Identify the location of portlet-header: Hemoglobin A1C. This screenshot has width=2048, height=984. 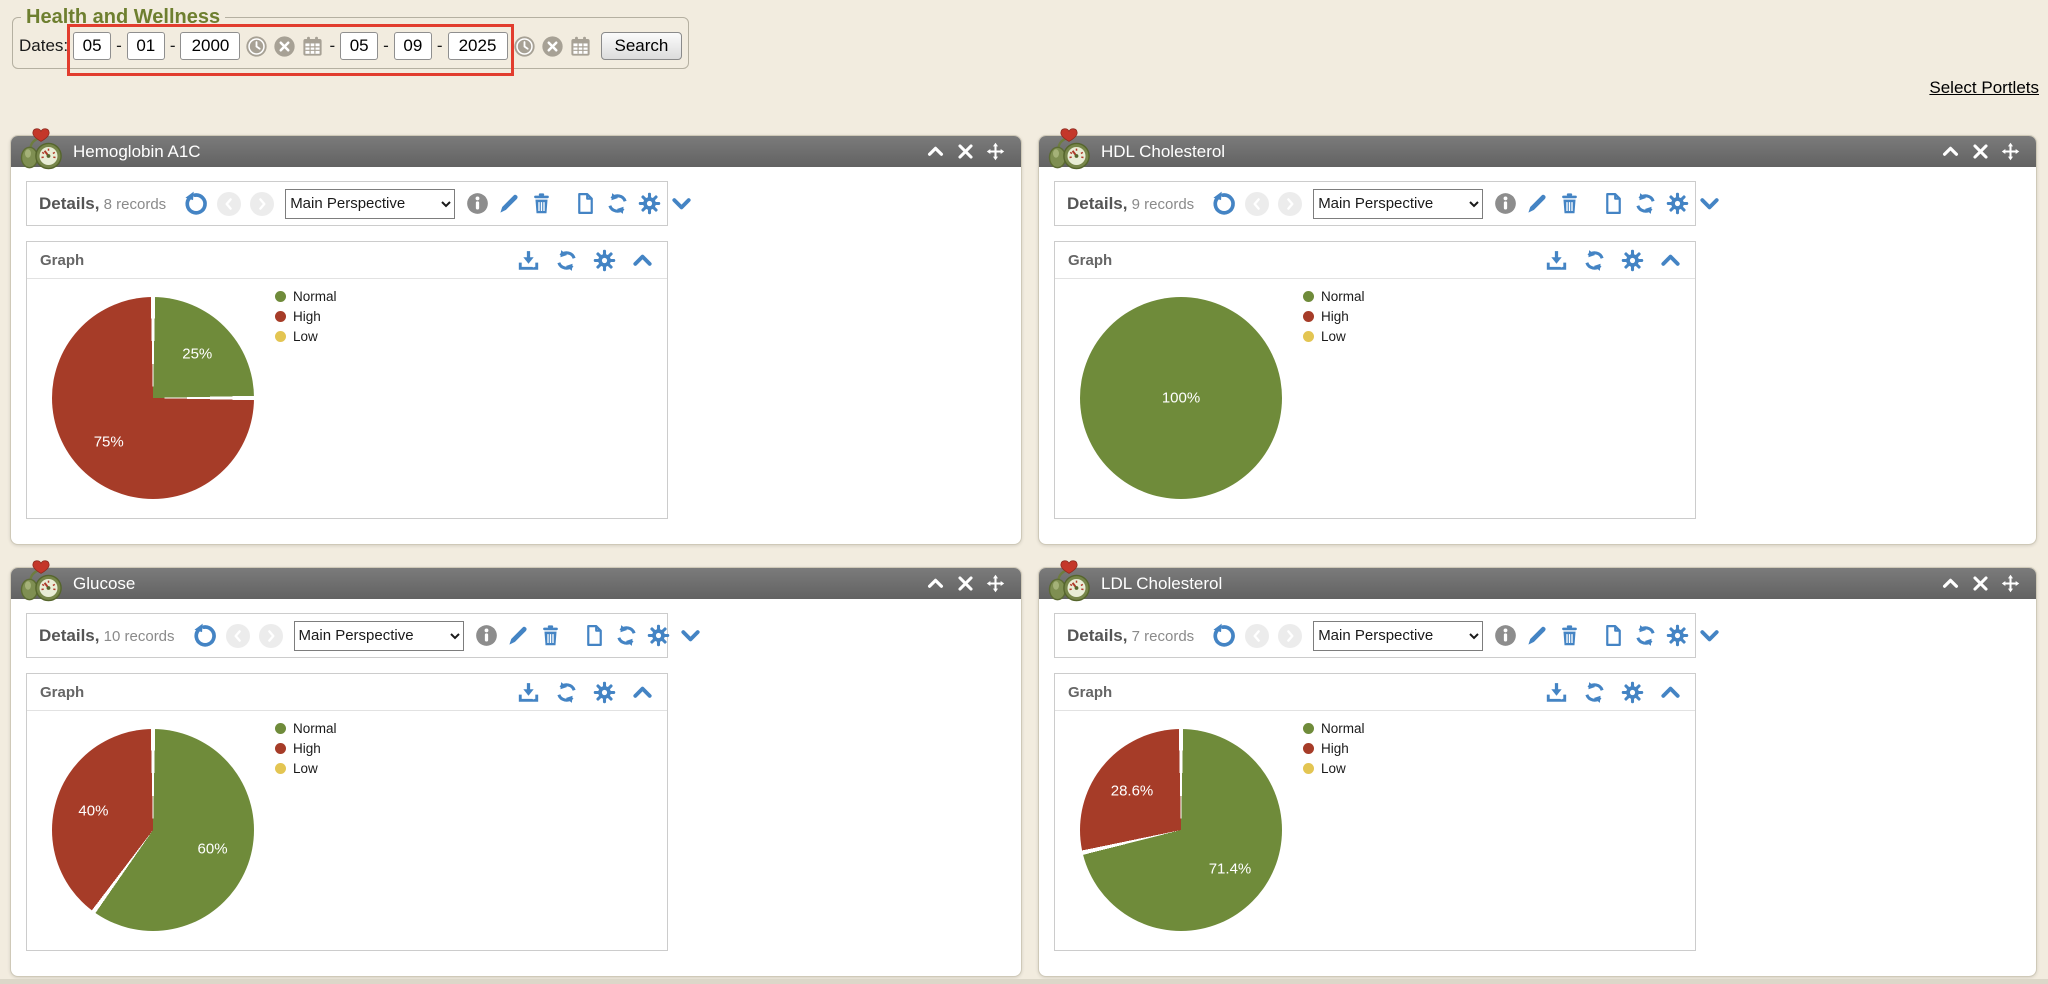
(516, 149).